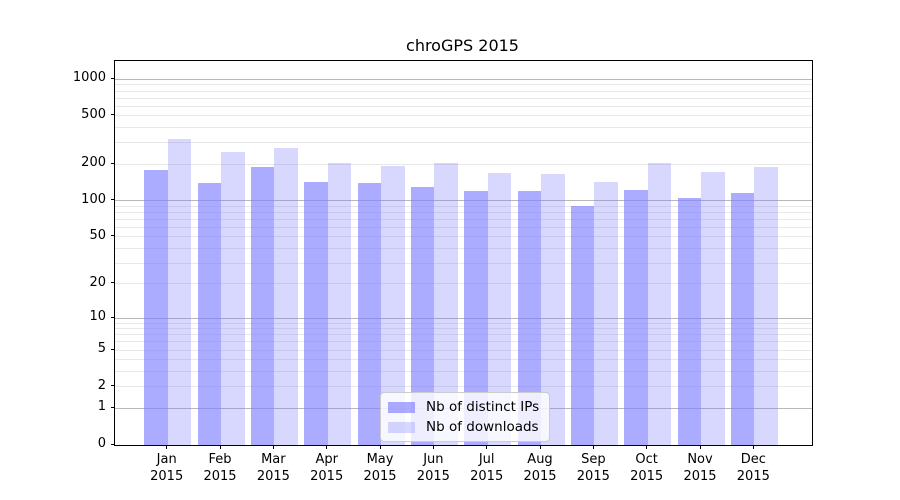 Image resolution: width=900 pixels, height=500 pixels. What do you see at coordinates (487, 468) in the screenshot?
I see `x-tick-label-jul: Jul 2015` at bounding box center [487, 468].